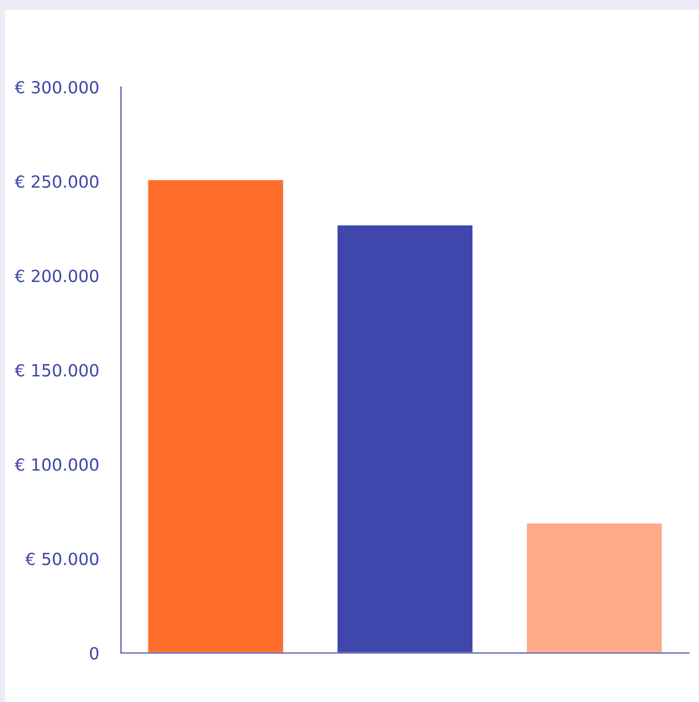 The width and height of the screenshot is (699, 702). Describe the element at coordinates (94, 653) in the screenshot. I see `y-tick-label: 0` at that location.